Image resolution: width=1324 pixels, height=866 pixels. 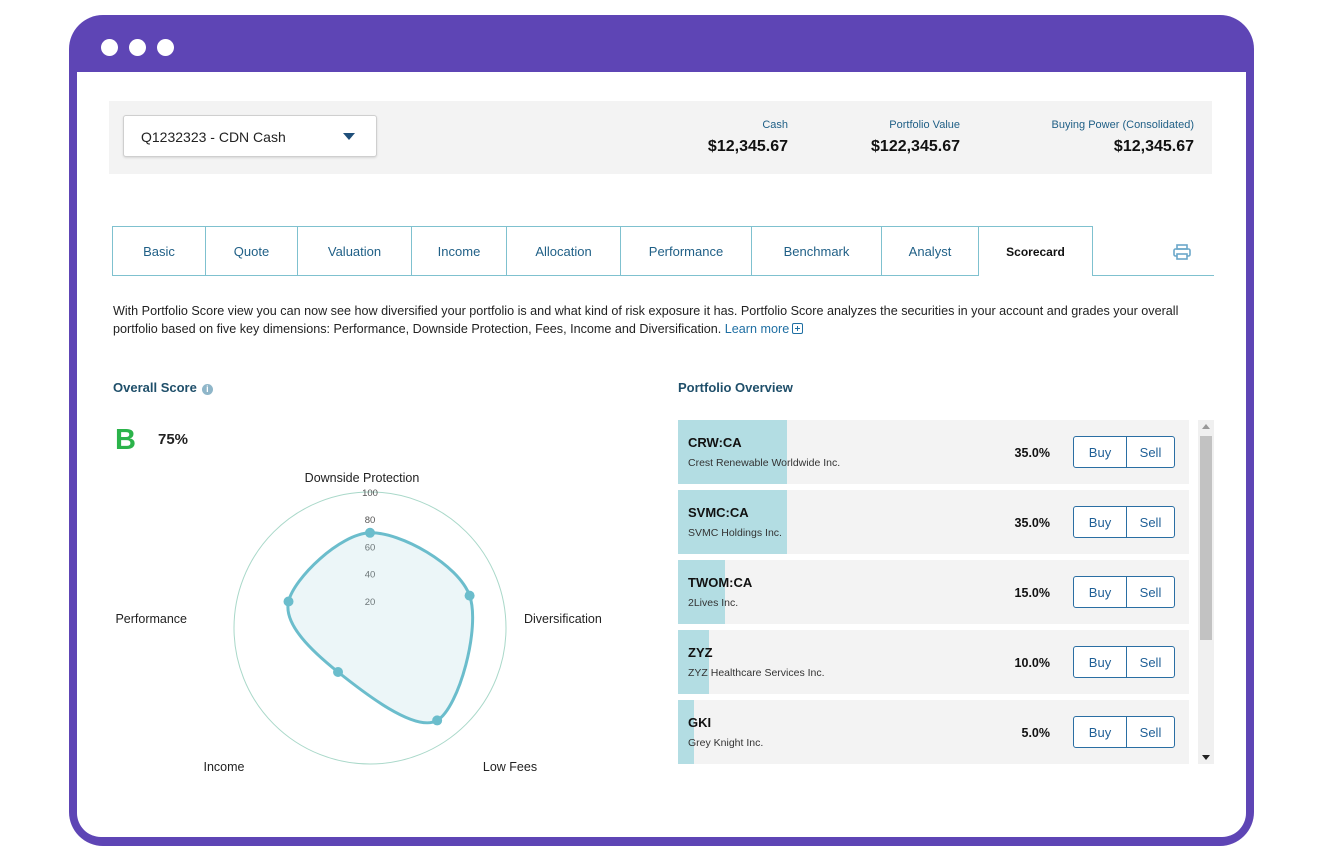 I want to click on chevron-down-icon, so click(x=349, y=136).